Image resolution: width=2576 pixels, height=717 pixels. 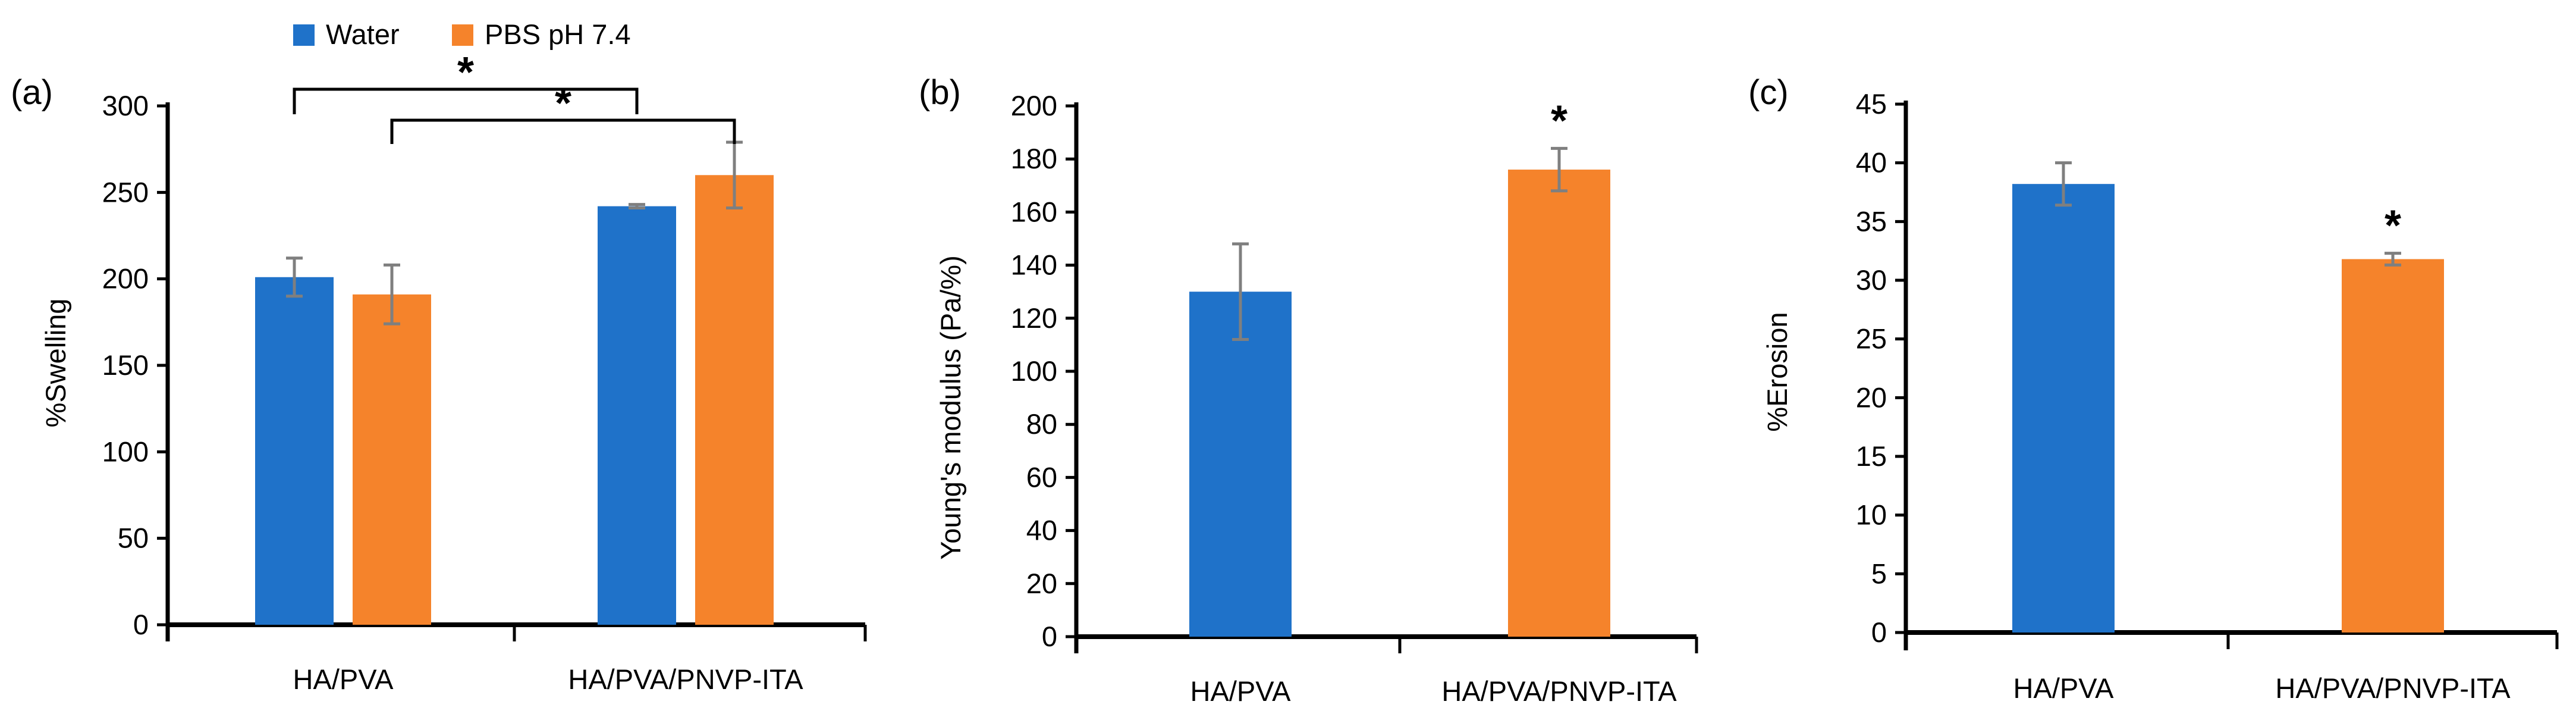 I want to click on y-tick-label: 250, so click(x=125, y=192).